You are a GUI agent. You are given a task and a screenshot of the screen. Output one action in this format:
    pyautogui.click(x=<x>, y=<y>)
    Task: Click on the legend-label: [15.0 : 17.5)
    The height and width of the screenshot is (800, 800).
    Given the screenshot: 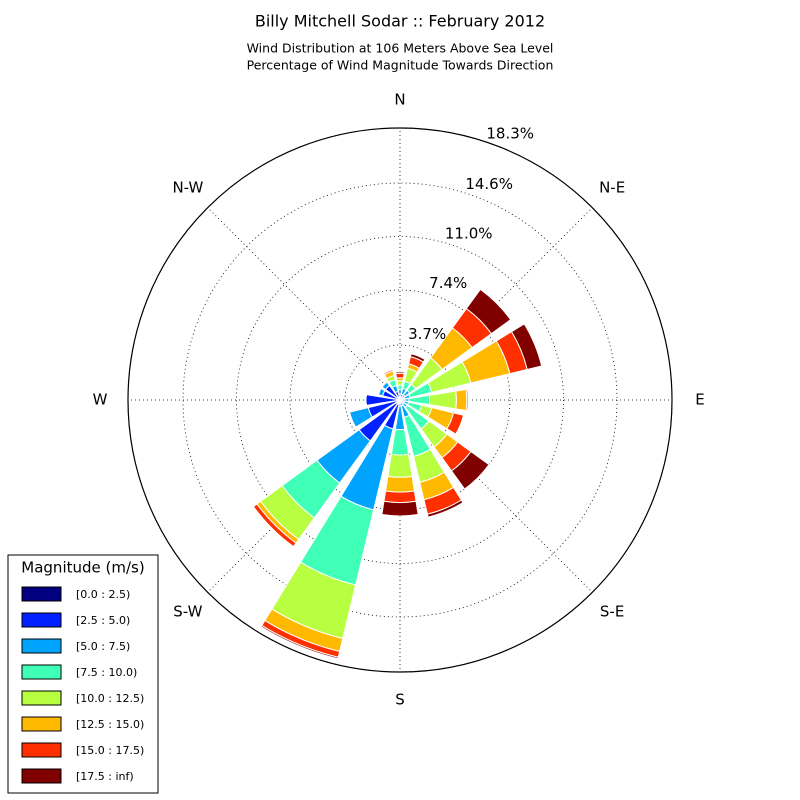 What is the action you would take?
    pyautogui.click(x=110, y=750)
    